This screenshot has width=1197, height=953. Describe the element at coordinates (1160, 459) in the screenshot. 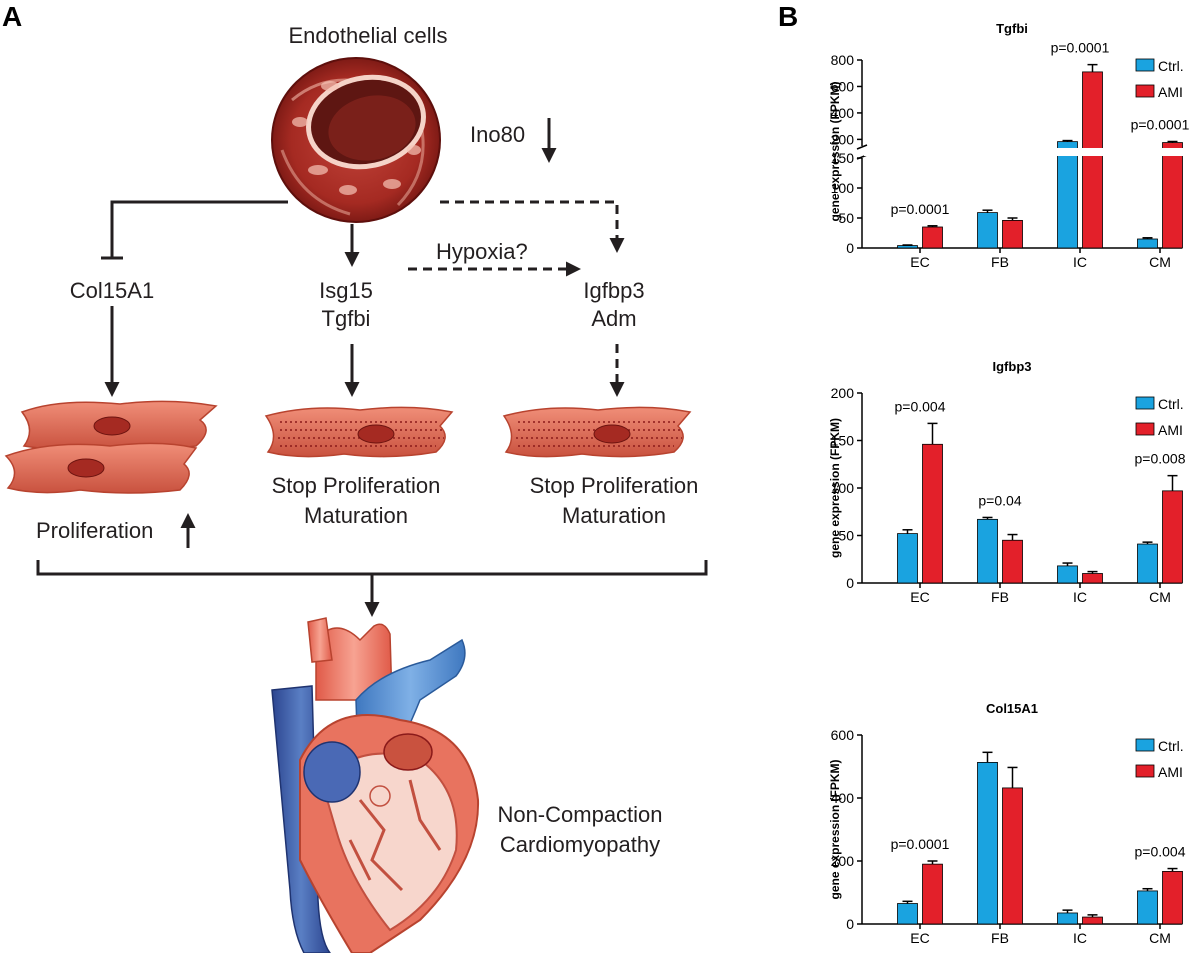

I see `igfbp3-pvalue-cm: p=0.008` at that location.